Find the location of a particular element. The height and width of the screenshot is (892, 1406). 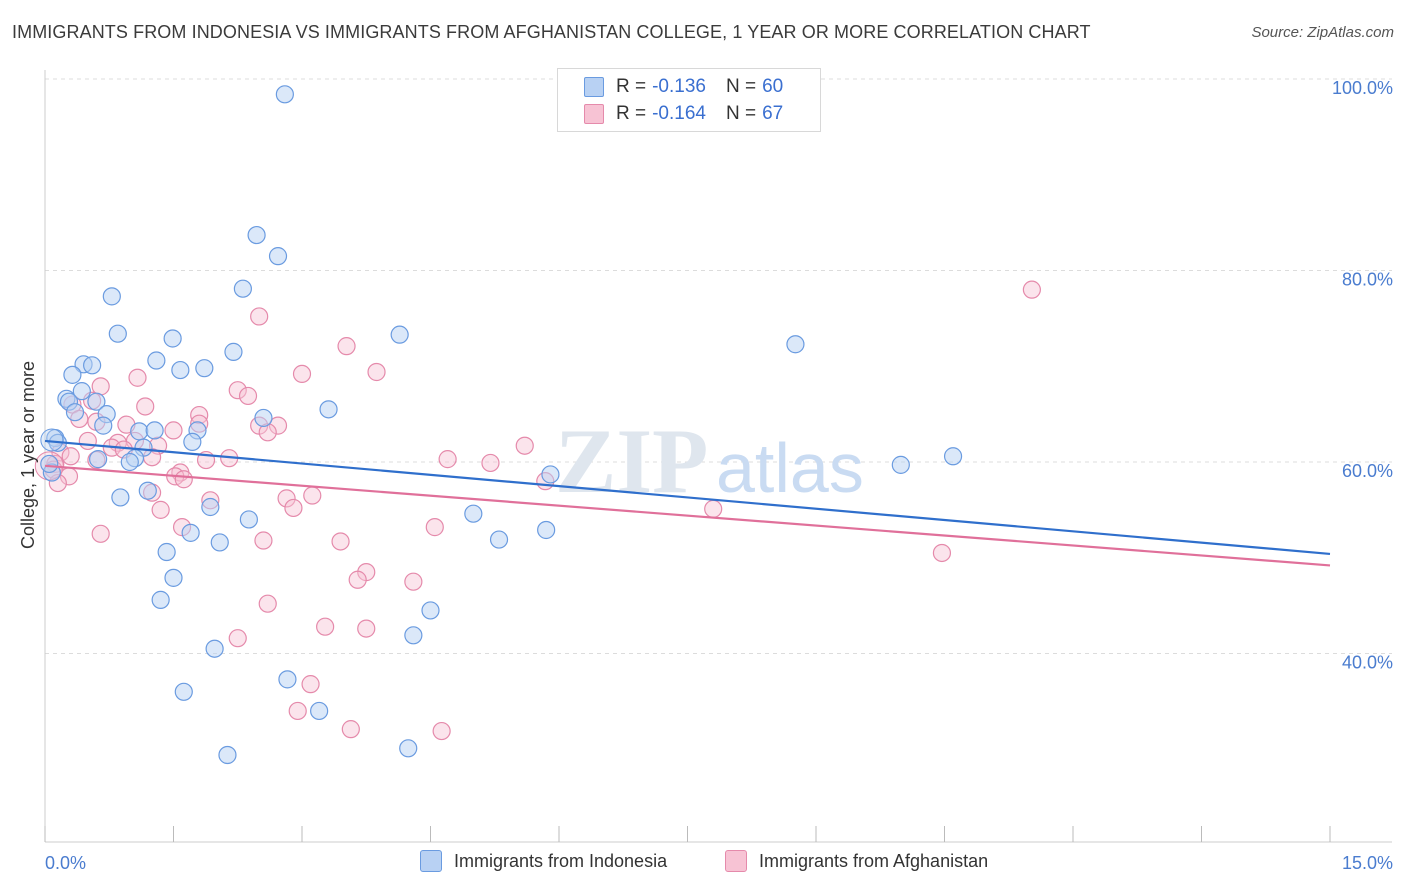

source-label: Source: ZipAtlas.com is located at coordinates (1322, 32).